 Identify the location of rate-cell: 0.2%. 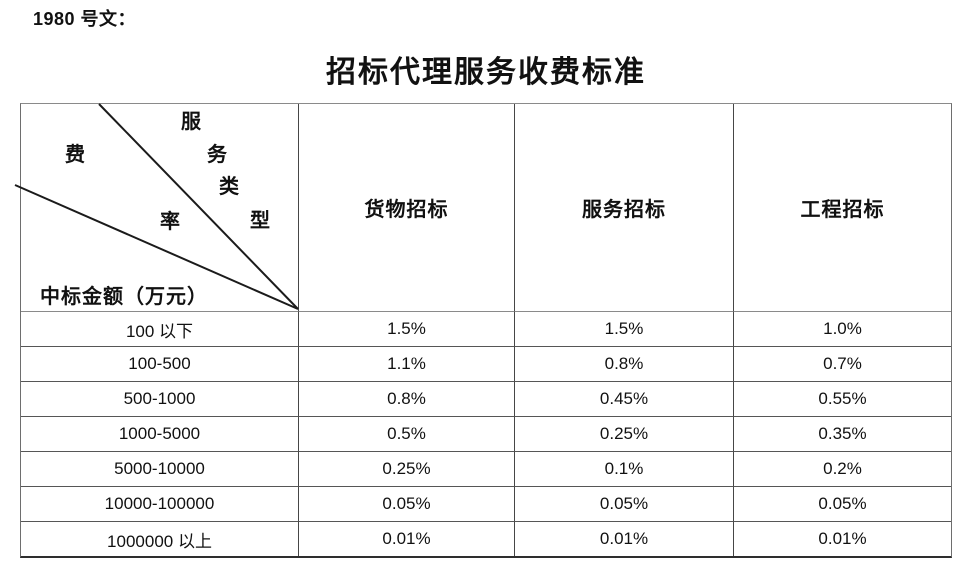
(842, 468).